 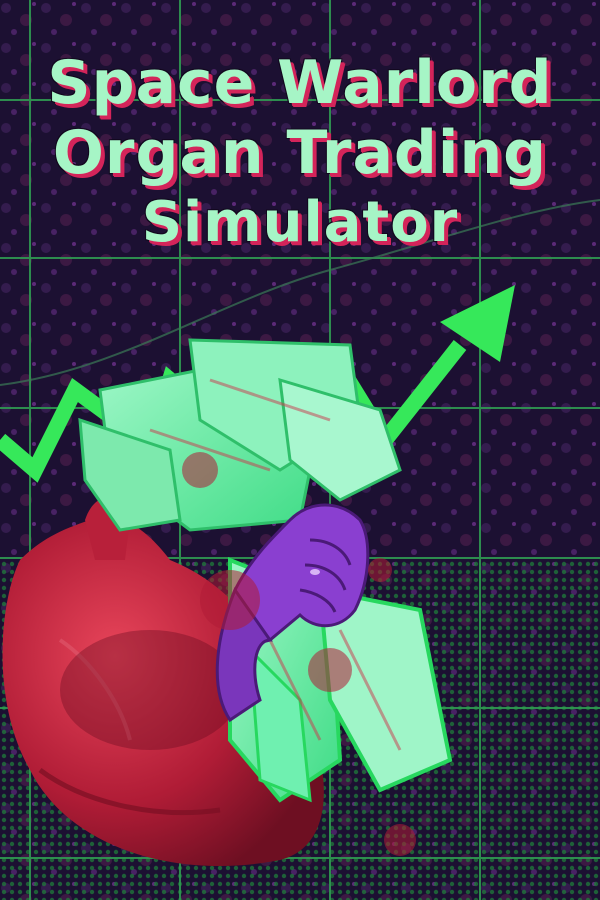 I want to click on title-line-1: Space Warlord, so click(x=300, y=83).